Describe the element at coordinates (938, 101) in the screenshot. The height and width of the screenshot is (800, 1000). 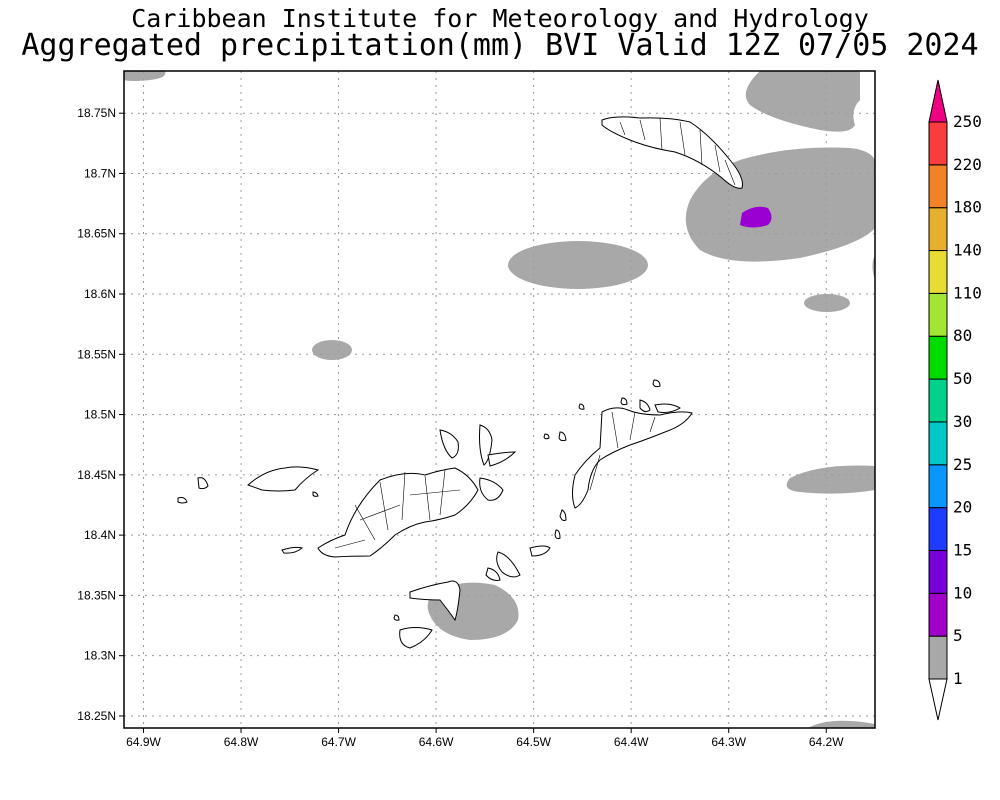
I see `colorbar-arrow-high` at that location.